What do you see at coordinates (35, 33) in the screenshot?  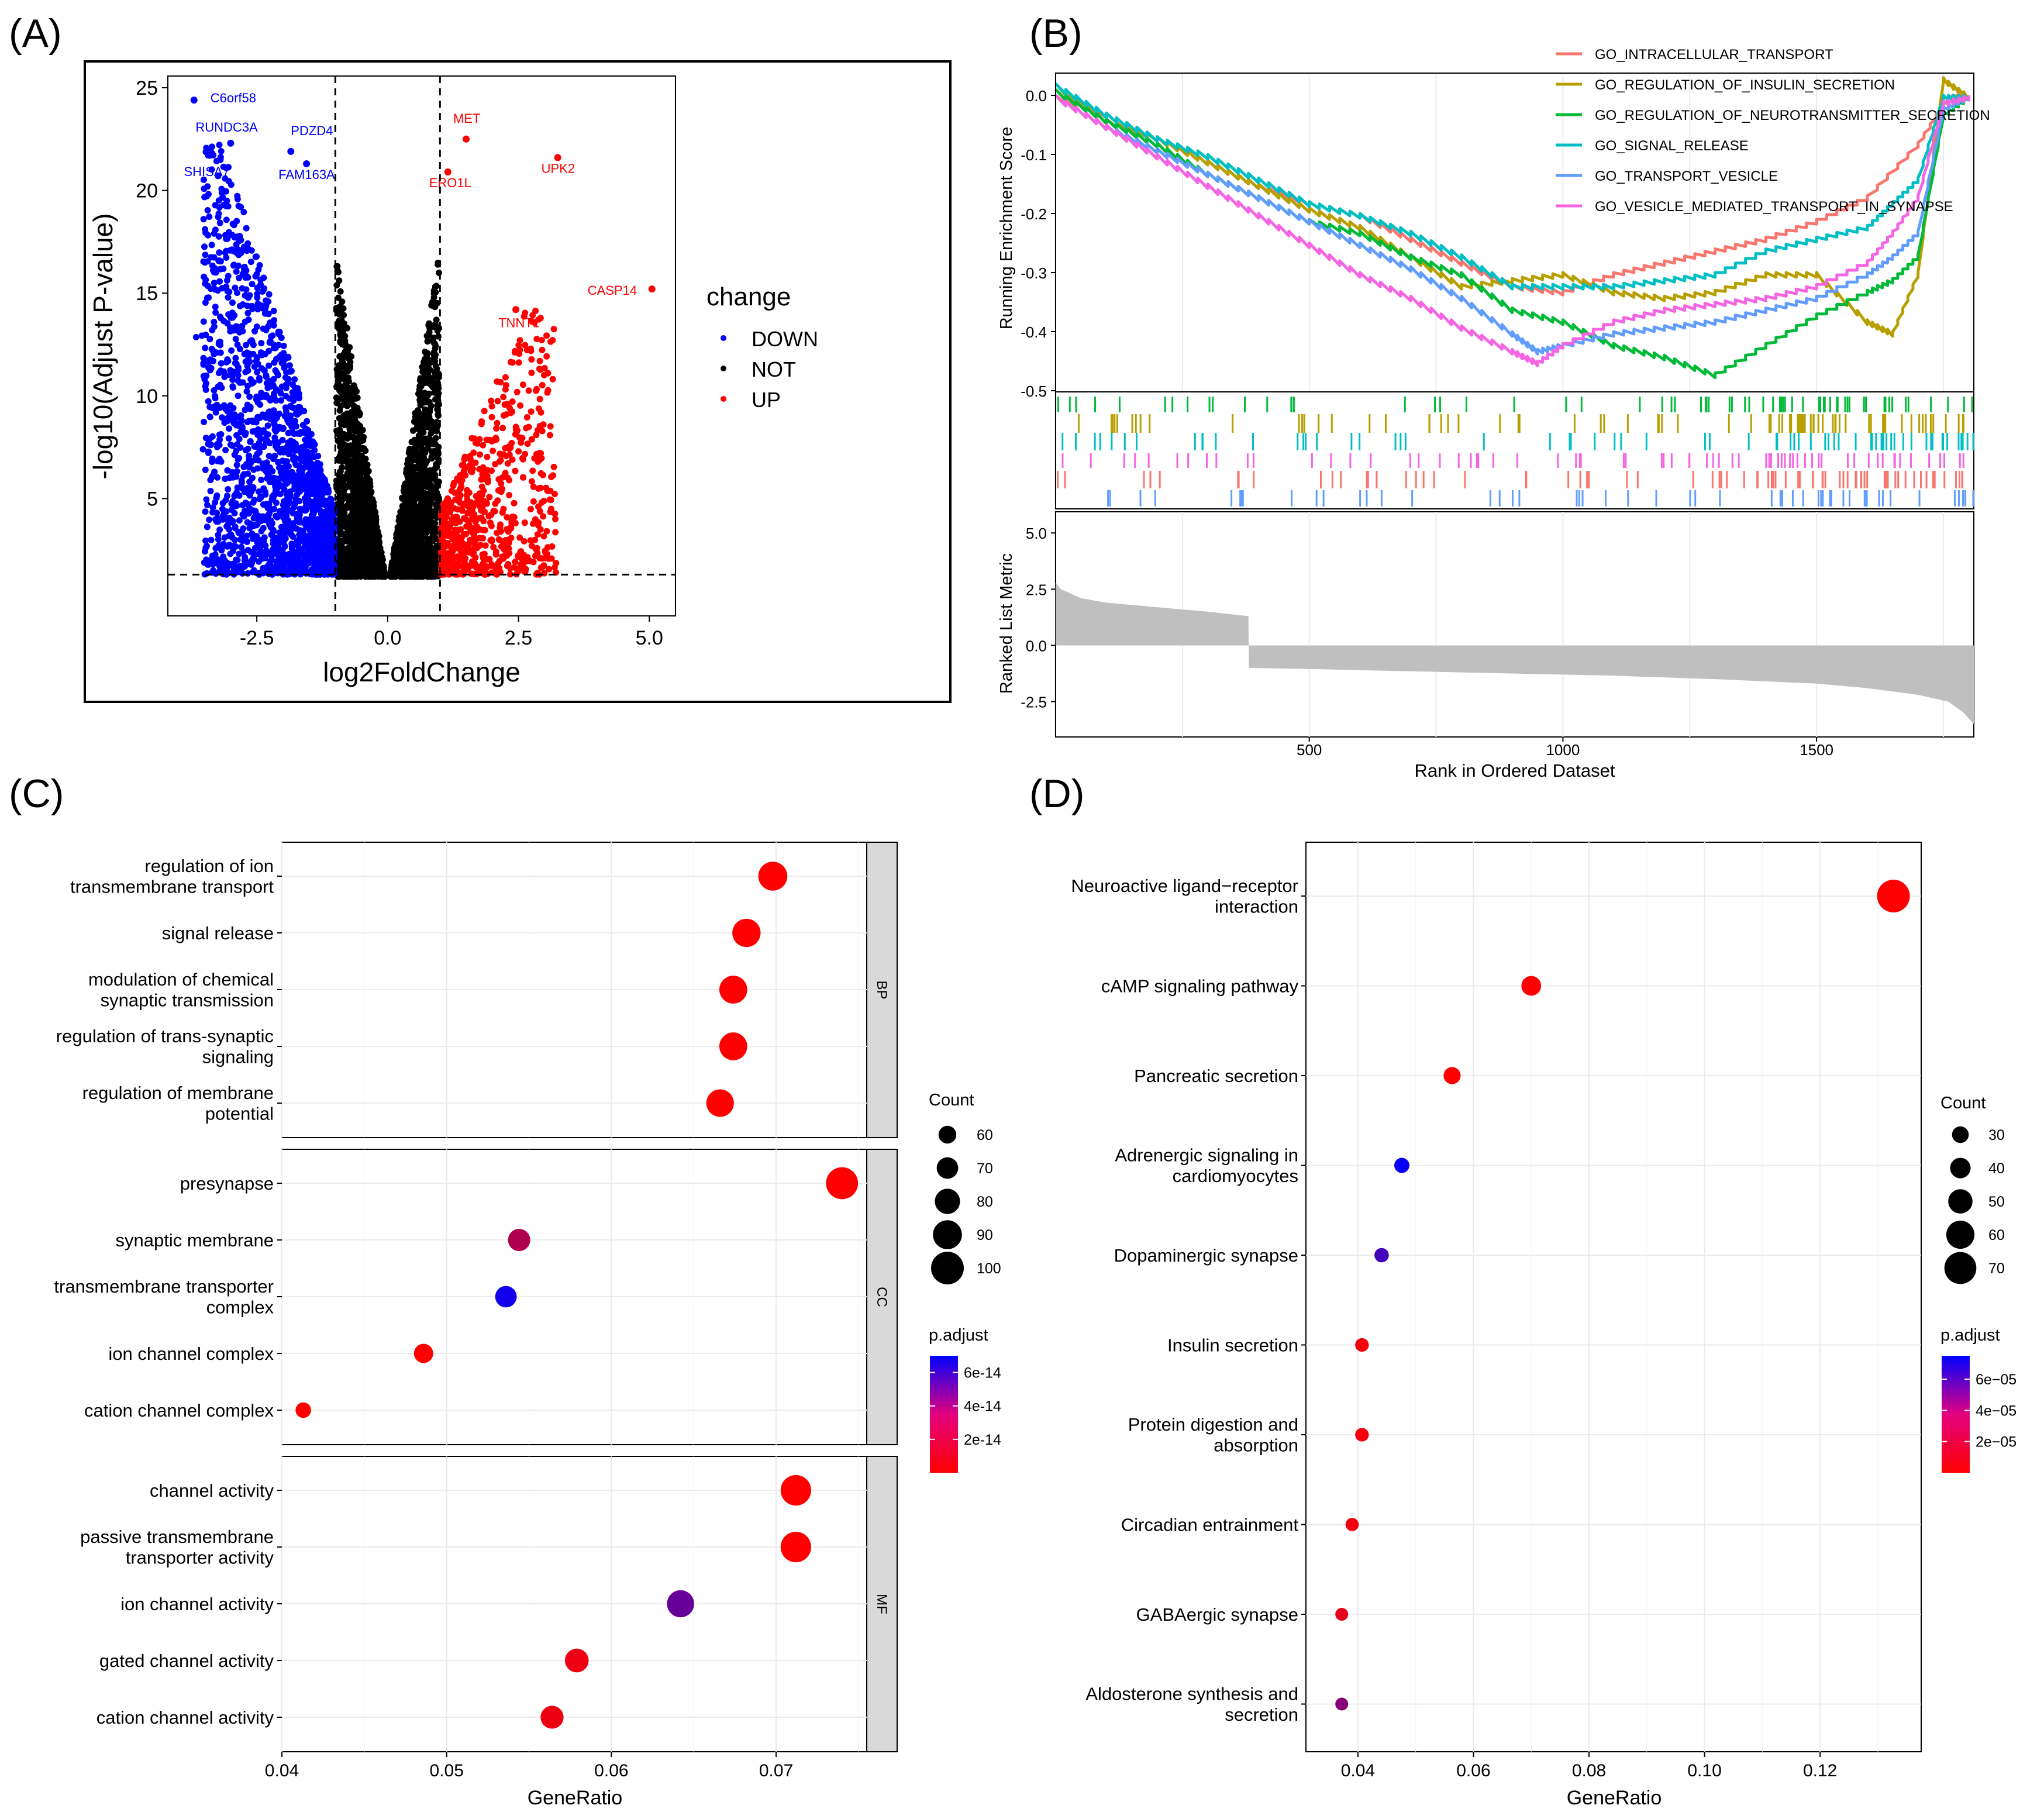 I see `panel-label-a: (A)` at bounding box center [35, 33].